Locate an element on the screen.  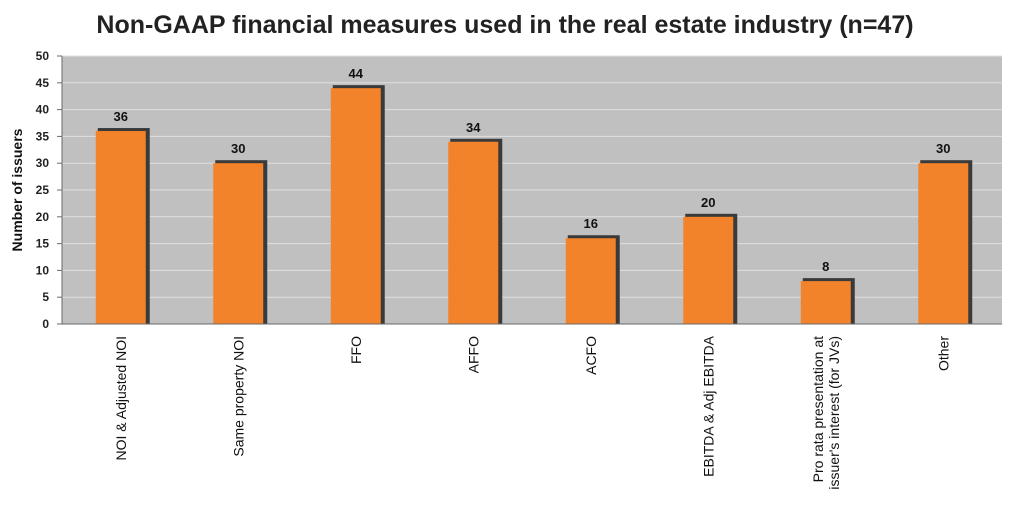
x-category-label: Same property NOI is located at coordinates (238, 396).